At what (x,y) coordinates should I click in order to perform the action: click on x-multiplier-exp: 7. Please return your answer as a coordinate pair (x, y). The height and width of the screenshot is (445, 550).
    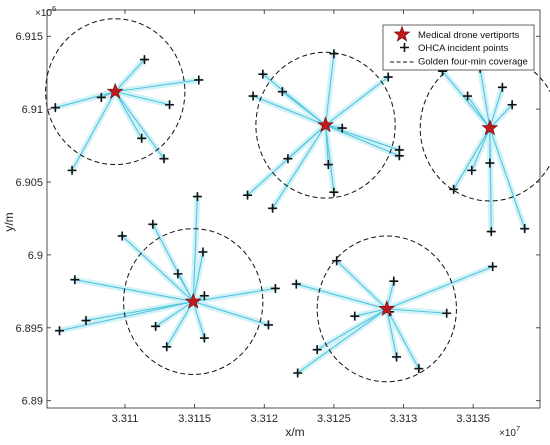
    Looking at the image, I should click on (518, 428).